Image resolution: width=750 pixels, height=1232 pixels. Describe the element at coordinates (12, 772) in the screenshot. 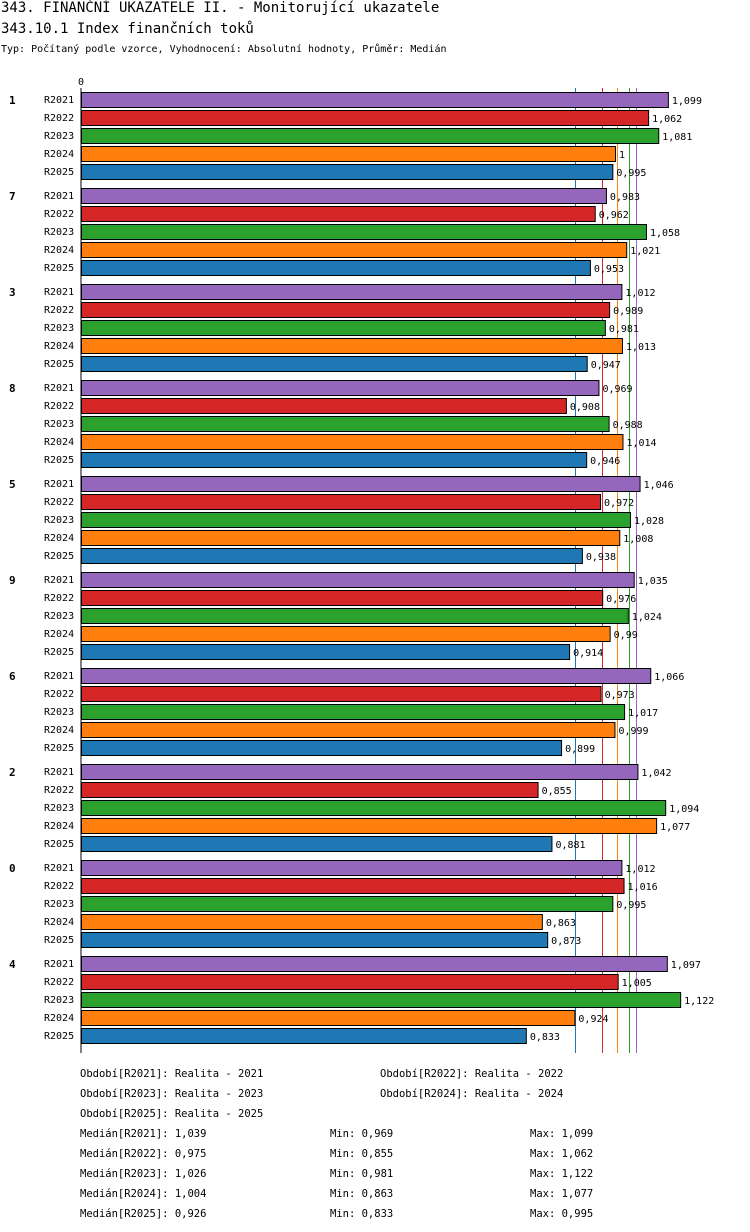

I see `group-label-2: 2` at that location.